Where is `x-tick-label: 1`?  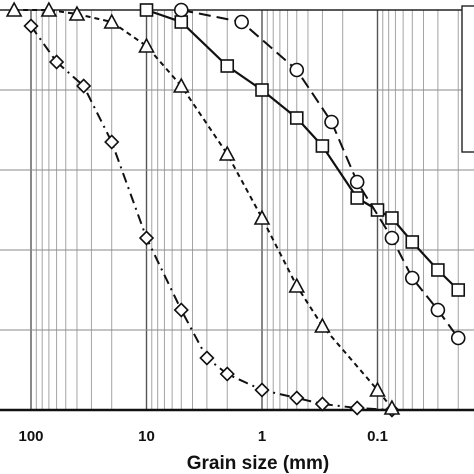 x-tick-label: 1 is located at coordinates (262, 436).